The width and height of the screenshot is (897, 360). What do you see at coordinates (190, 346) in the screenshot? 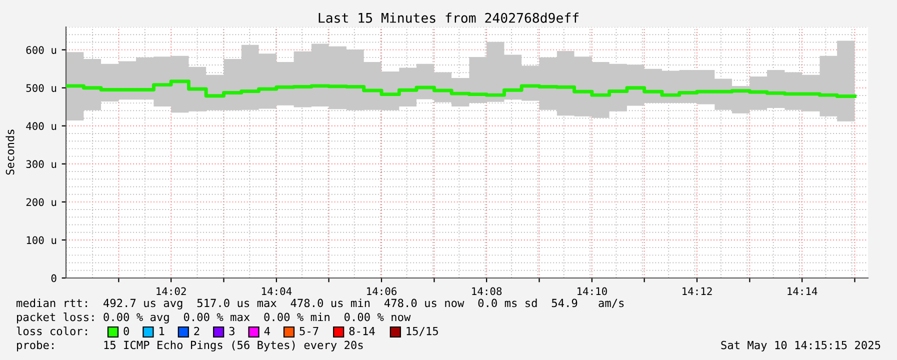
I see `text: probe: 15 ICMP Echo Pings (56 Bytes) every 20s` at bounding box center [190, 346].